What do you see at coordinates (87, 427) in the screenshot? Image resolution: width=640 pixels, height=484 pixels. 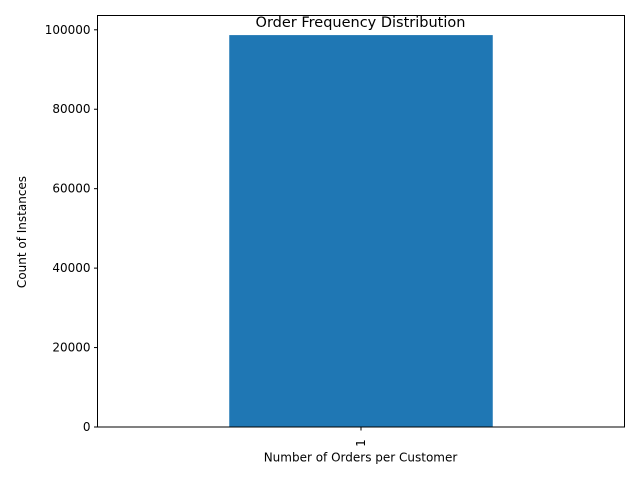 I see `y-tick-label: 0` at bounding box center [87, 427].